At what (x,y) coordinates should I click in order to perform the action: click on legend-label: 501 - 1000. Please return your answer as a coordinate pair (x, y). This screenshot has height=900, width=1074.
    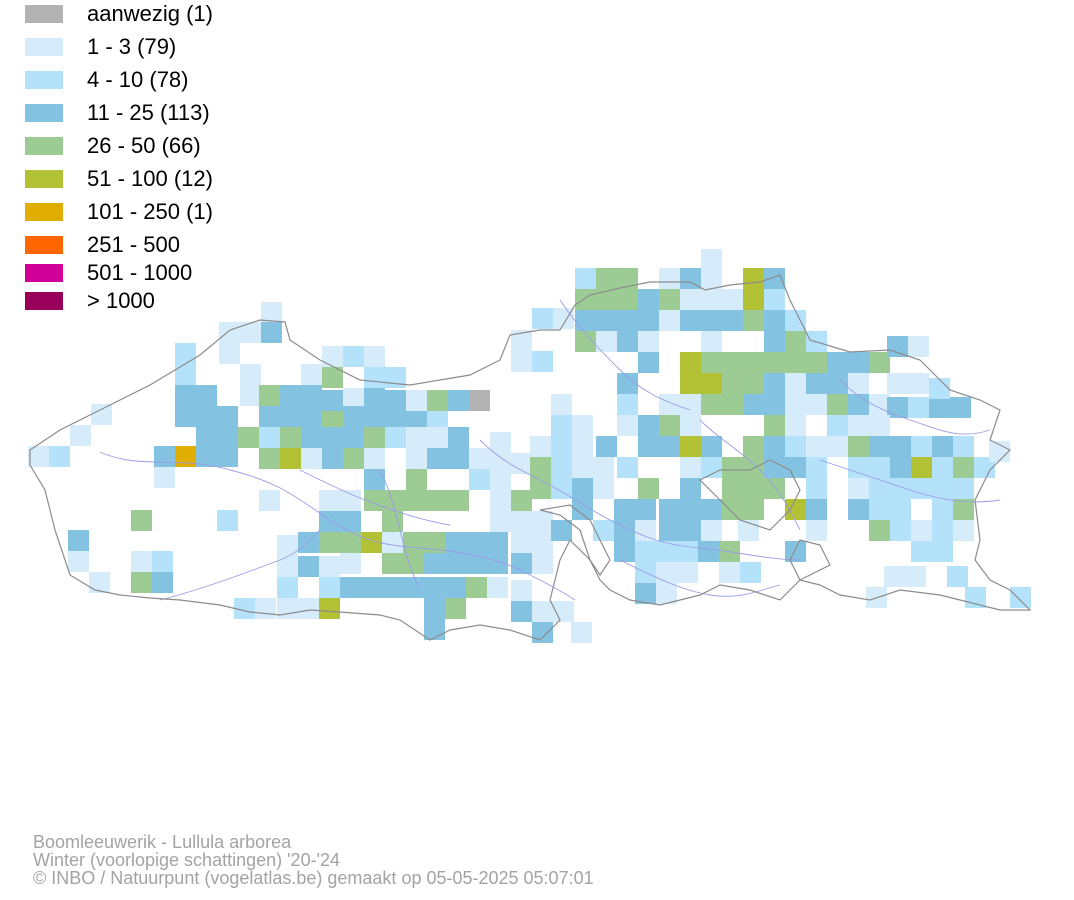
    Looking at the image, I should click on (140, 272).